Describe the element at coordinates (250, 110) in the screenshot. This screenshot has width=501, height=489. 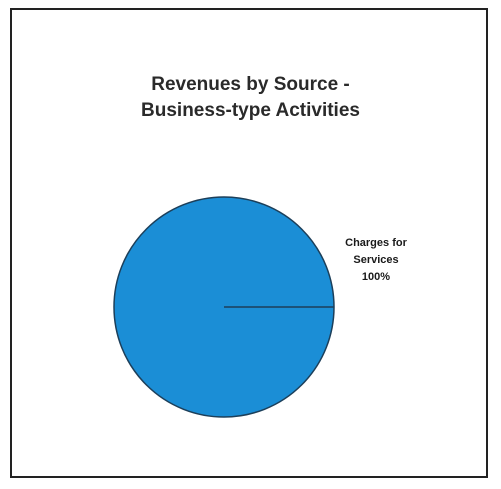
I see `chart-title-line-2: Business-type Activities` at that location.